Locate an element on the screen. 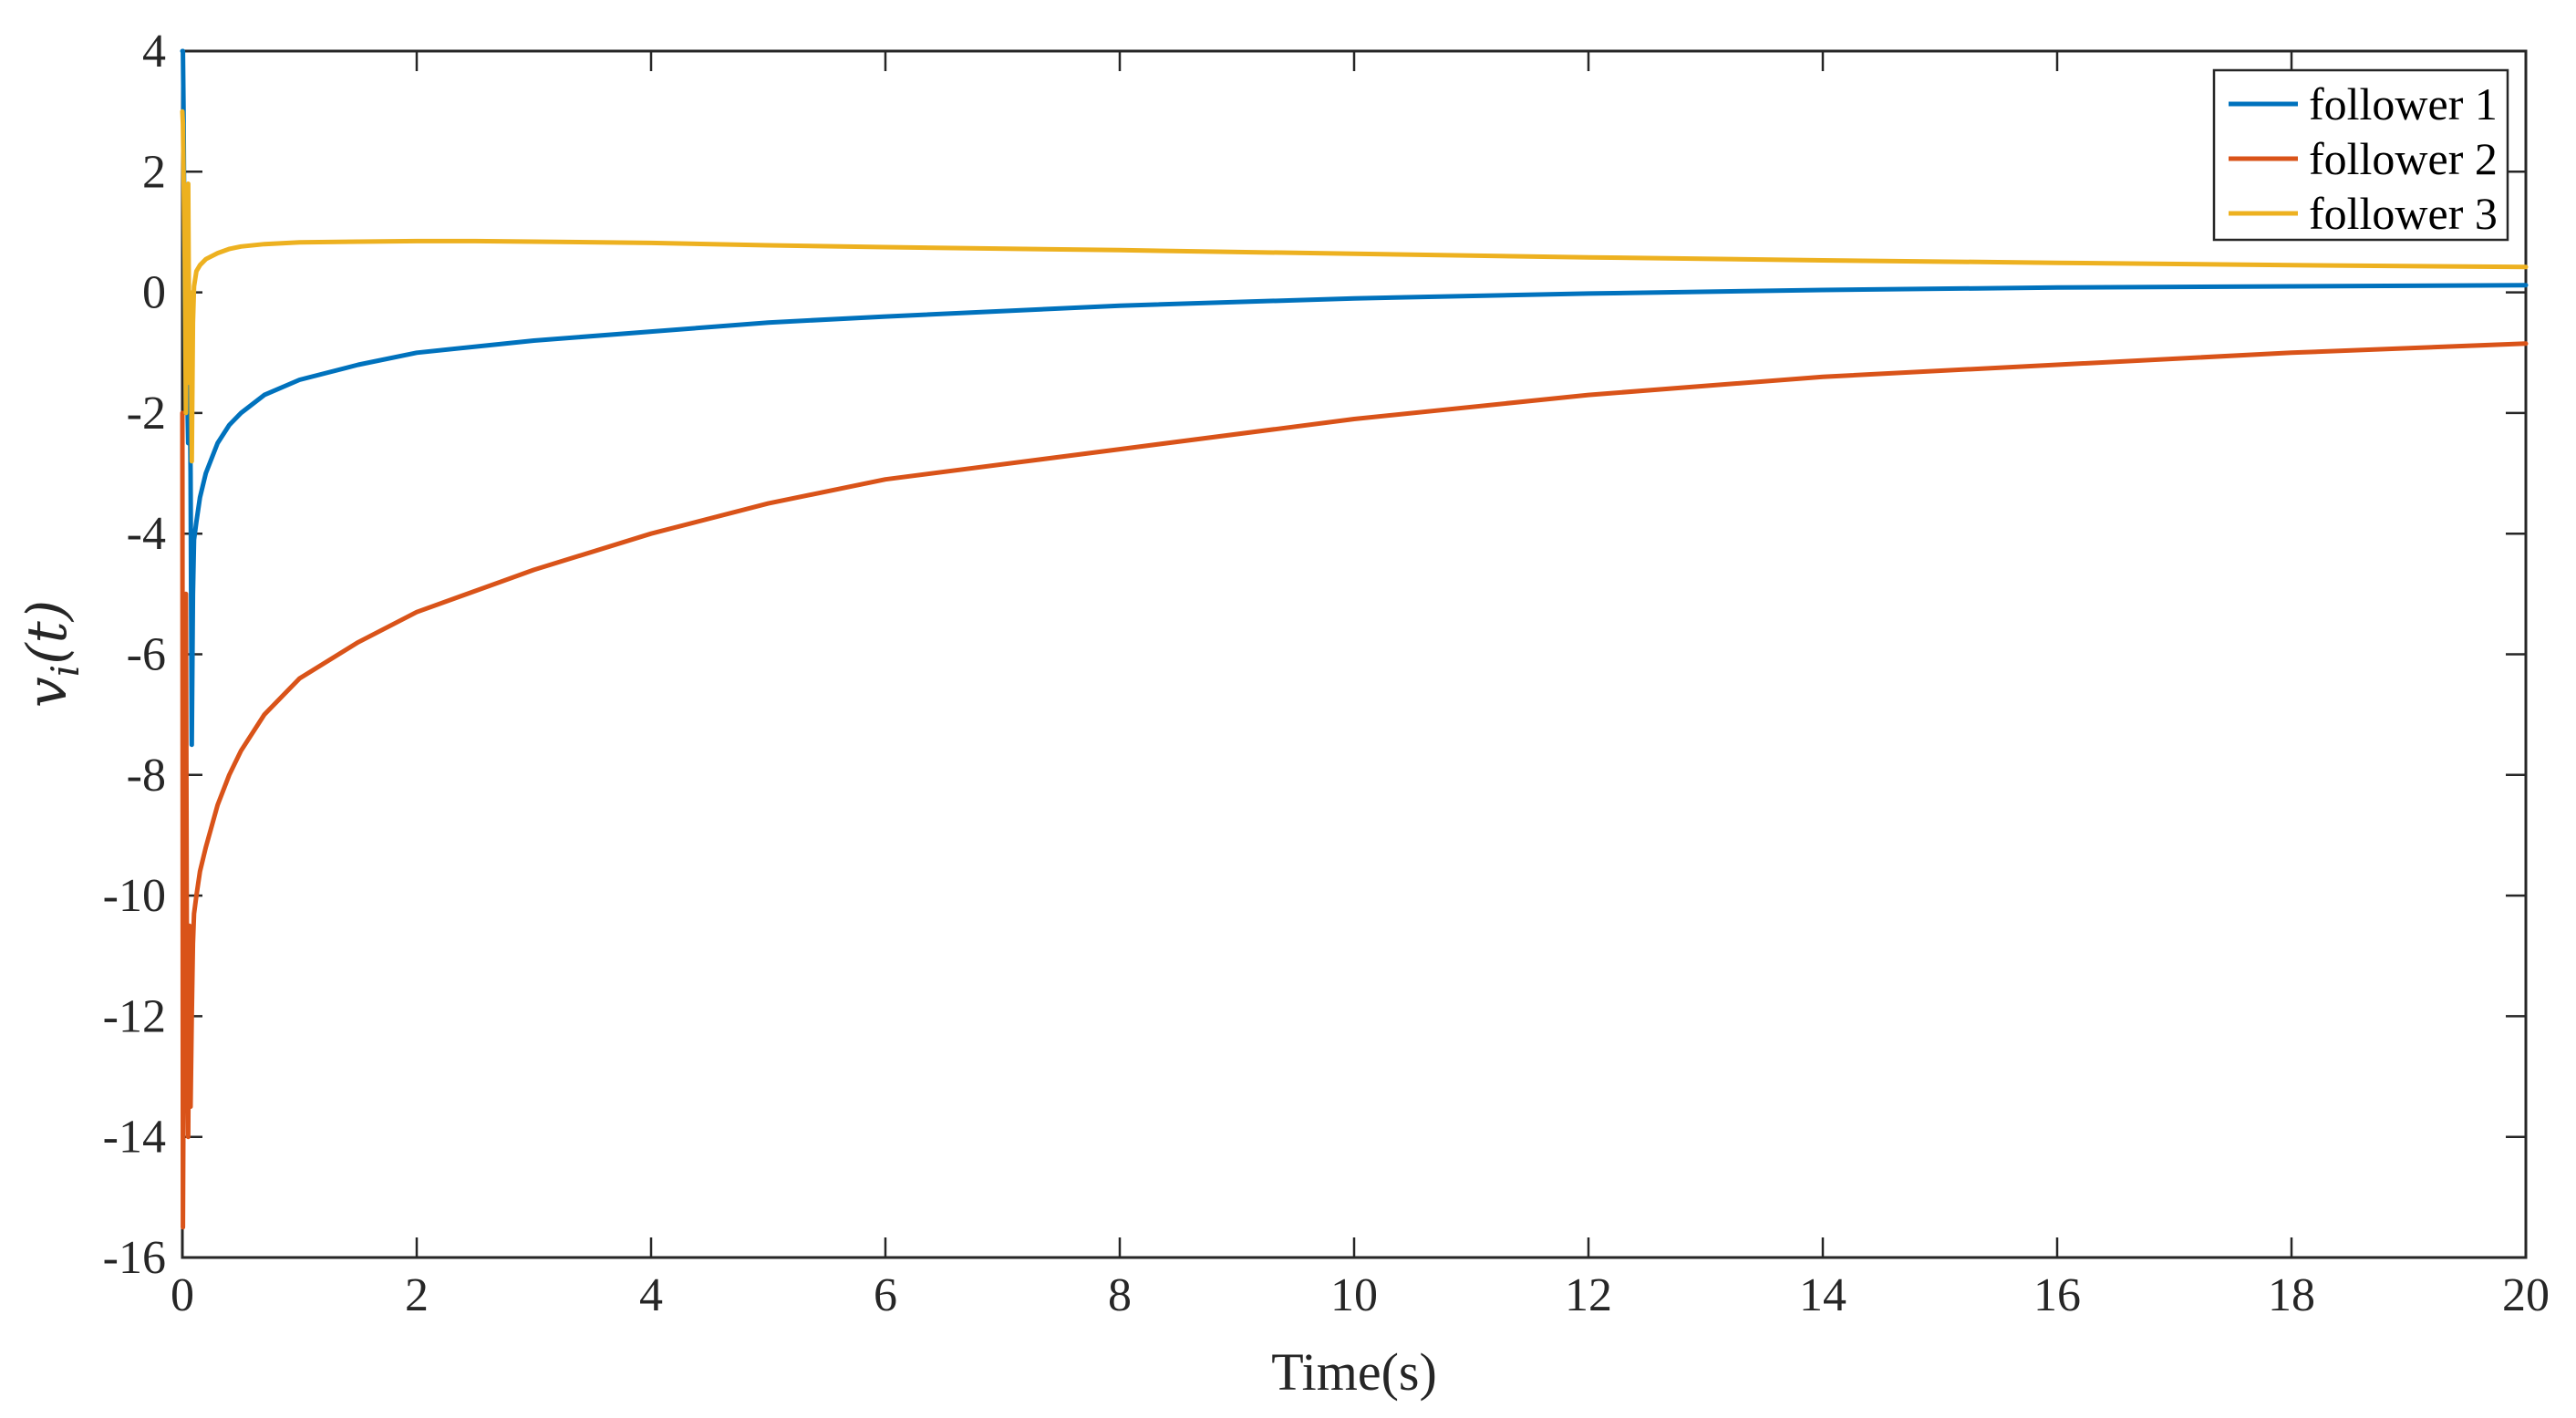  x-axis-label: Time(s) is located at coordinates (1354, 1372).